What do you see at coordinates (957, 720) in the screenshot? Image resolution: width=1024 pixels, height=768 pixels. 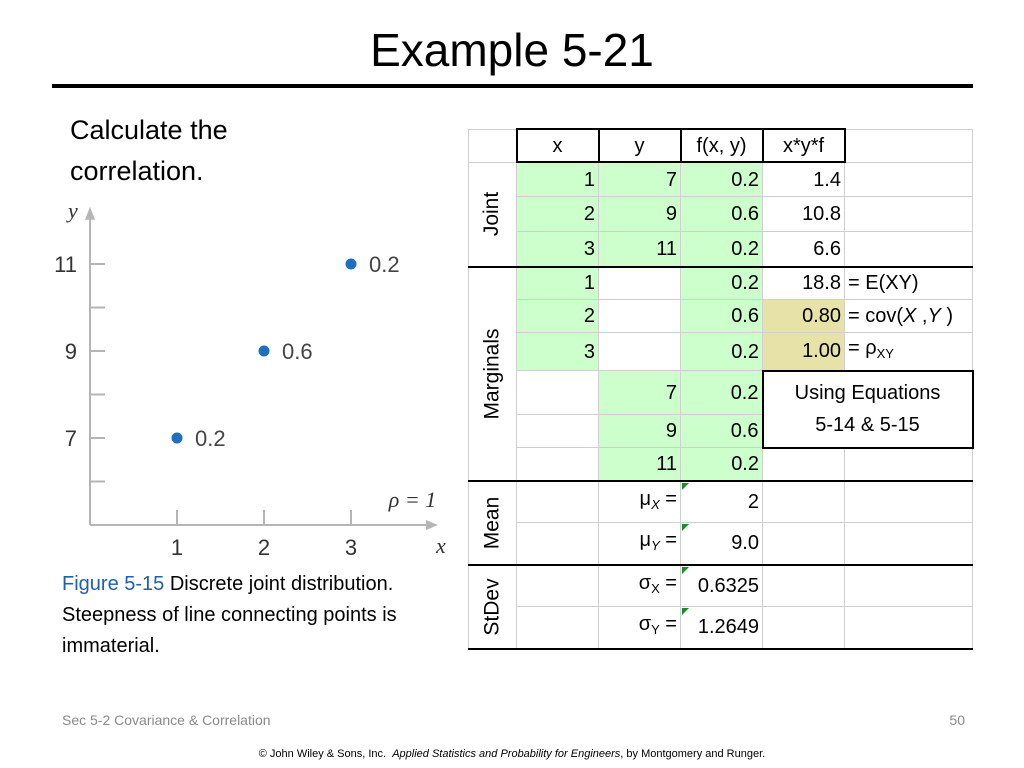 I see `page-number: 50` at bounding box center [957, 720].